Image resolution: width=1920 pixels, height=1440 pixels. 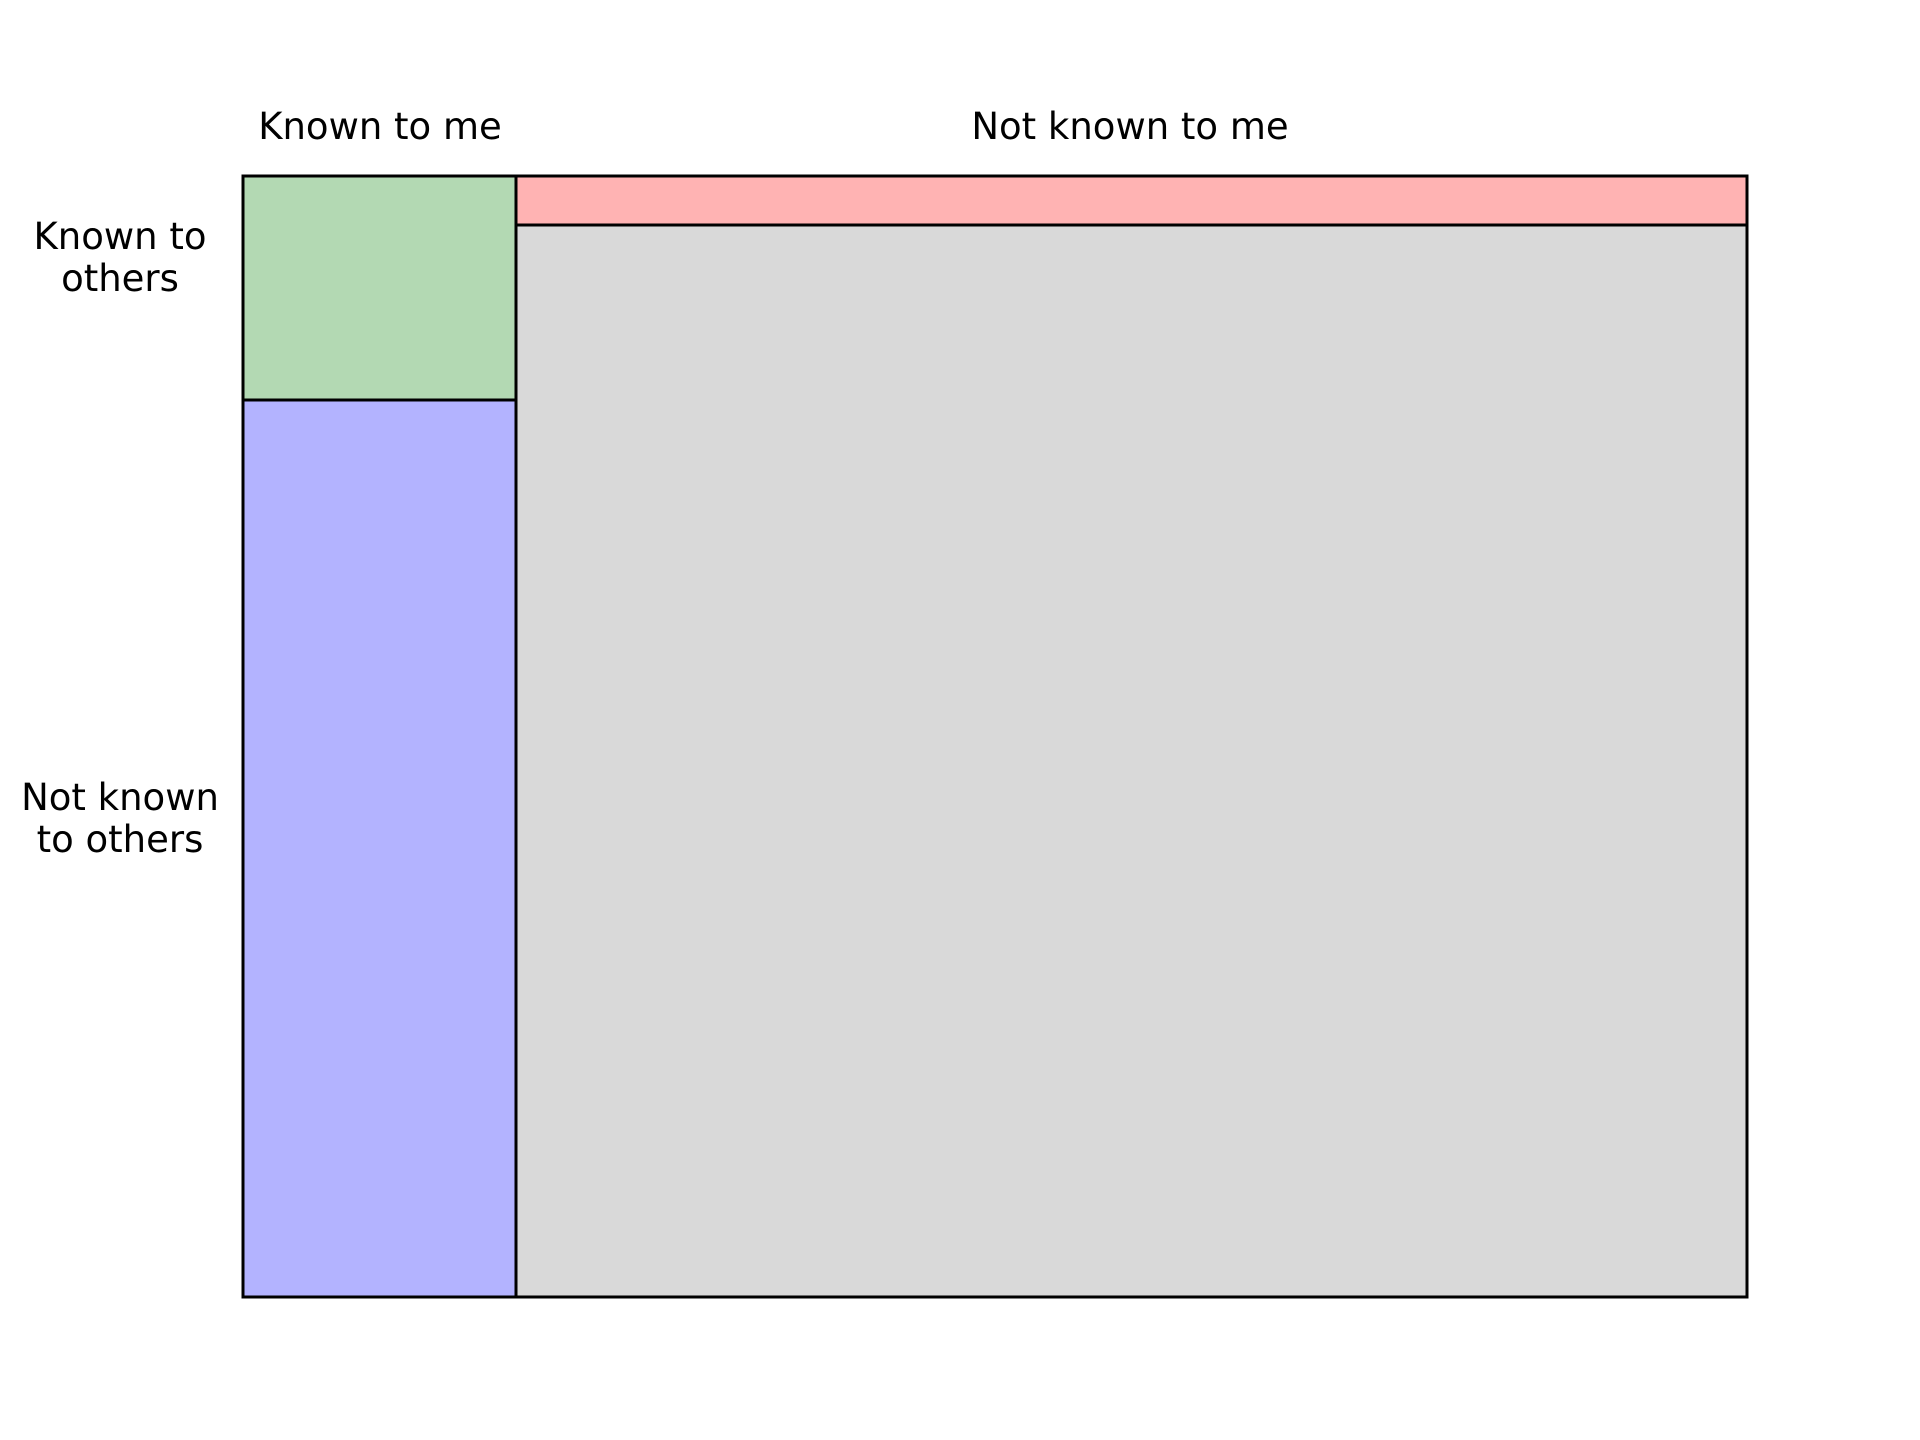 I want to click on column-header-known-to-me: Known to me, so click(x=380, y=126).